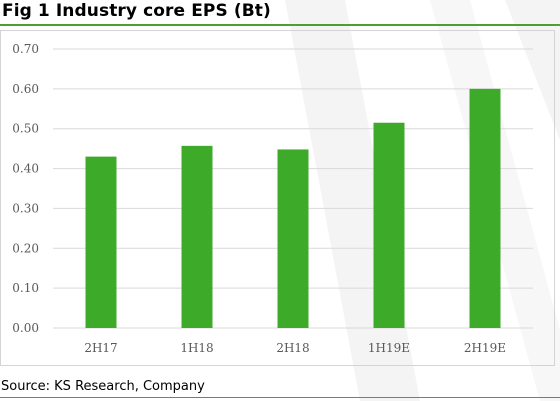 The image size is (560, 401). I want to click on bar-2h17, so click(101, 242).